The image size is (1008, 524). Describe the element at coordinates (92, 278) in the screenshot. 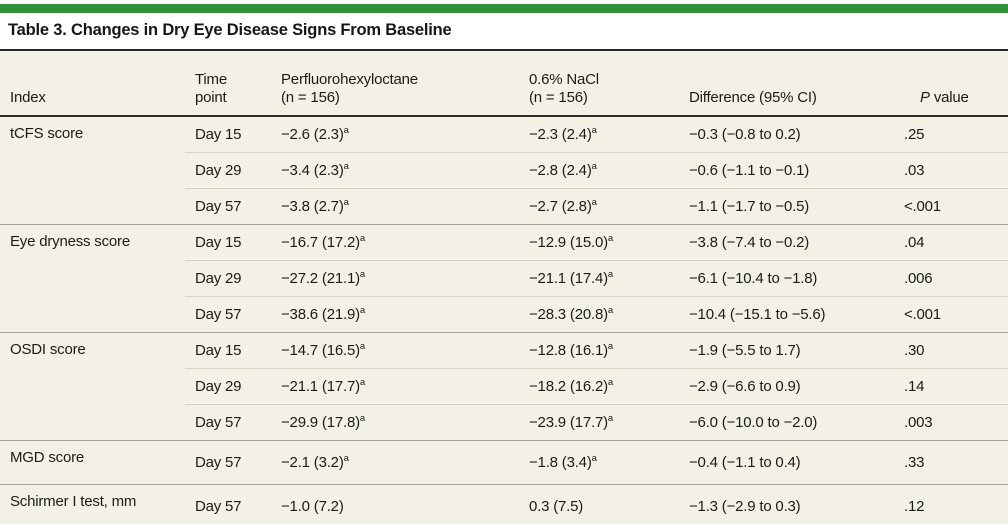

I see `index-cell: Eye dryness score` at that location.